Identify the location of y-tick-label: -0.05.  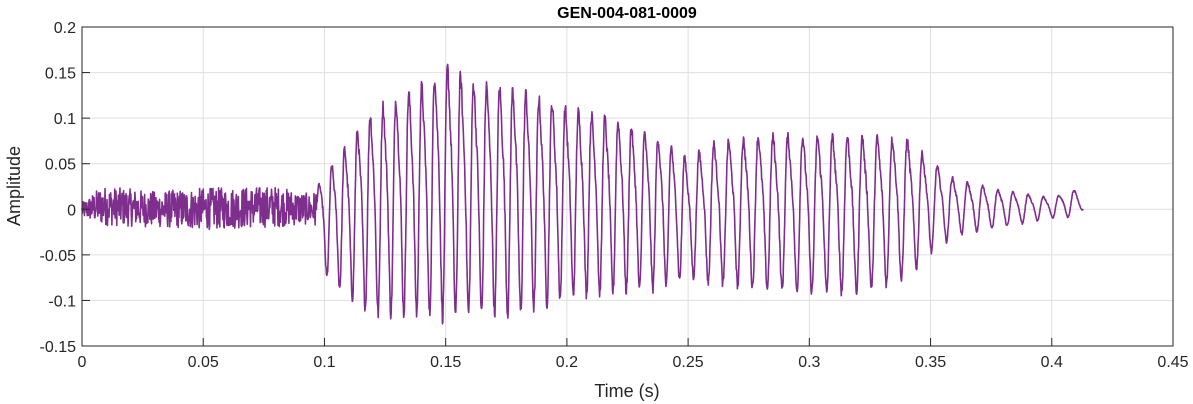
(58, 256).